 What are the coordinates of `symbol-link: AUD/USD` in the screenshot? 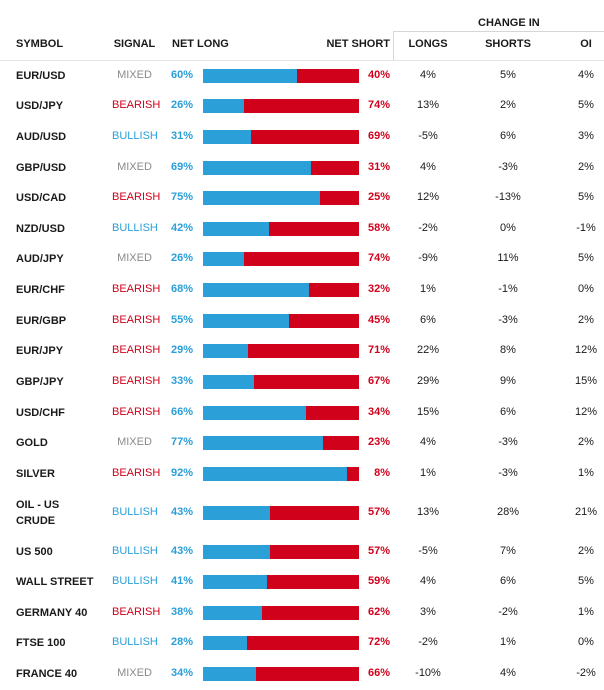 It's located at (41, 137).